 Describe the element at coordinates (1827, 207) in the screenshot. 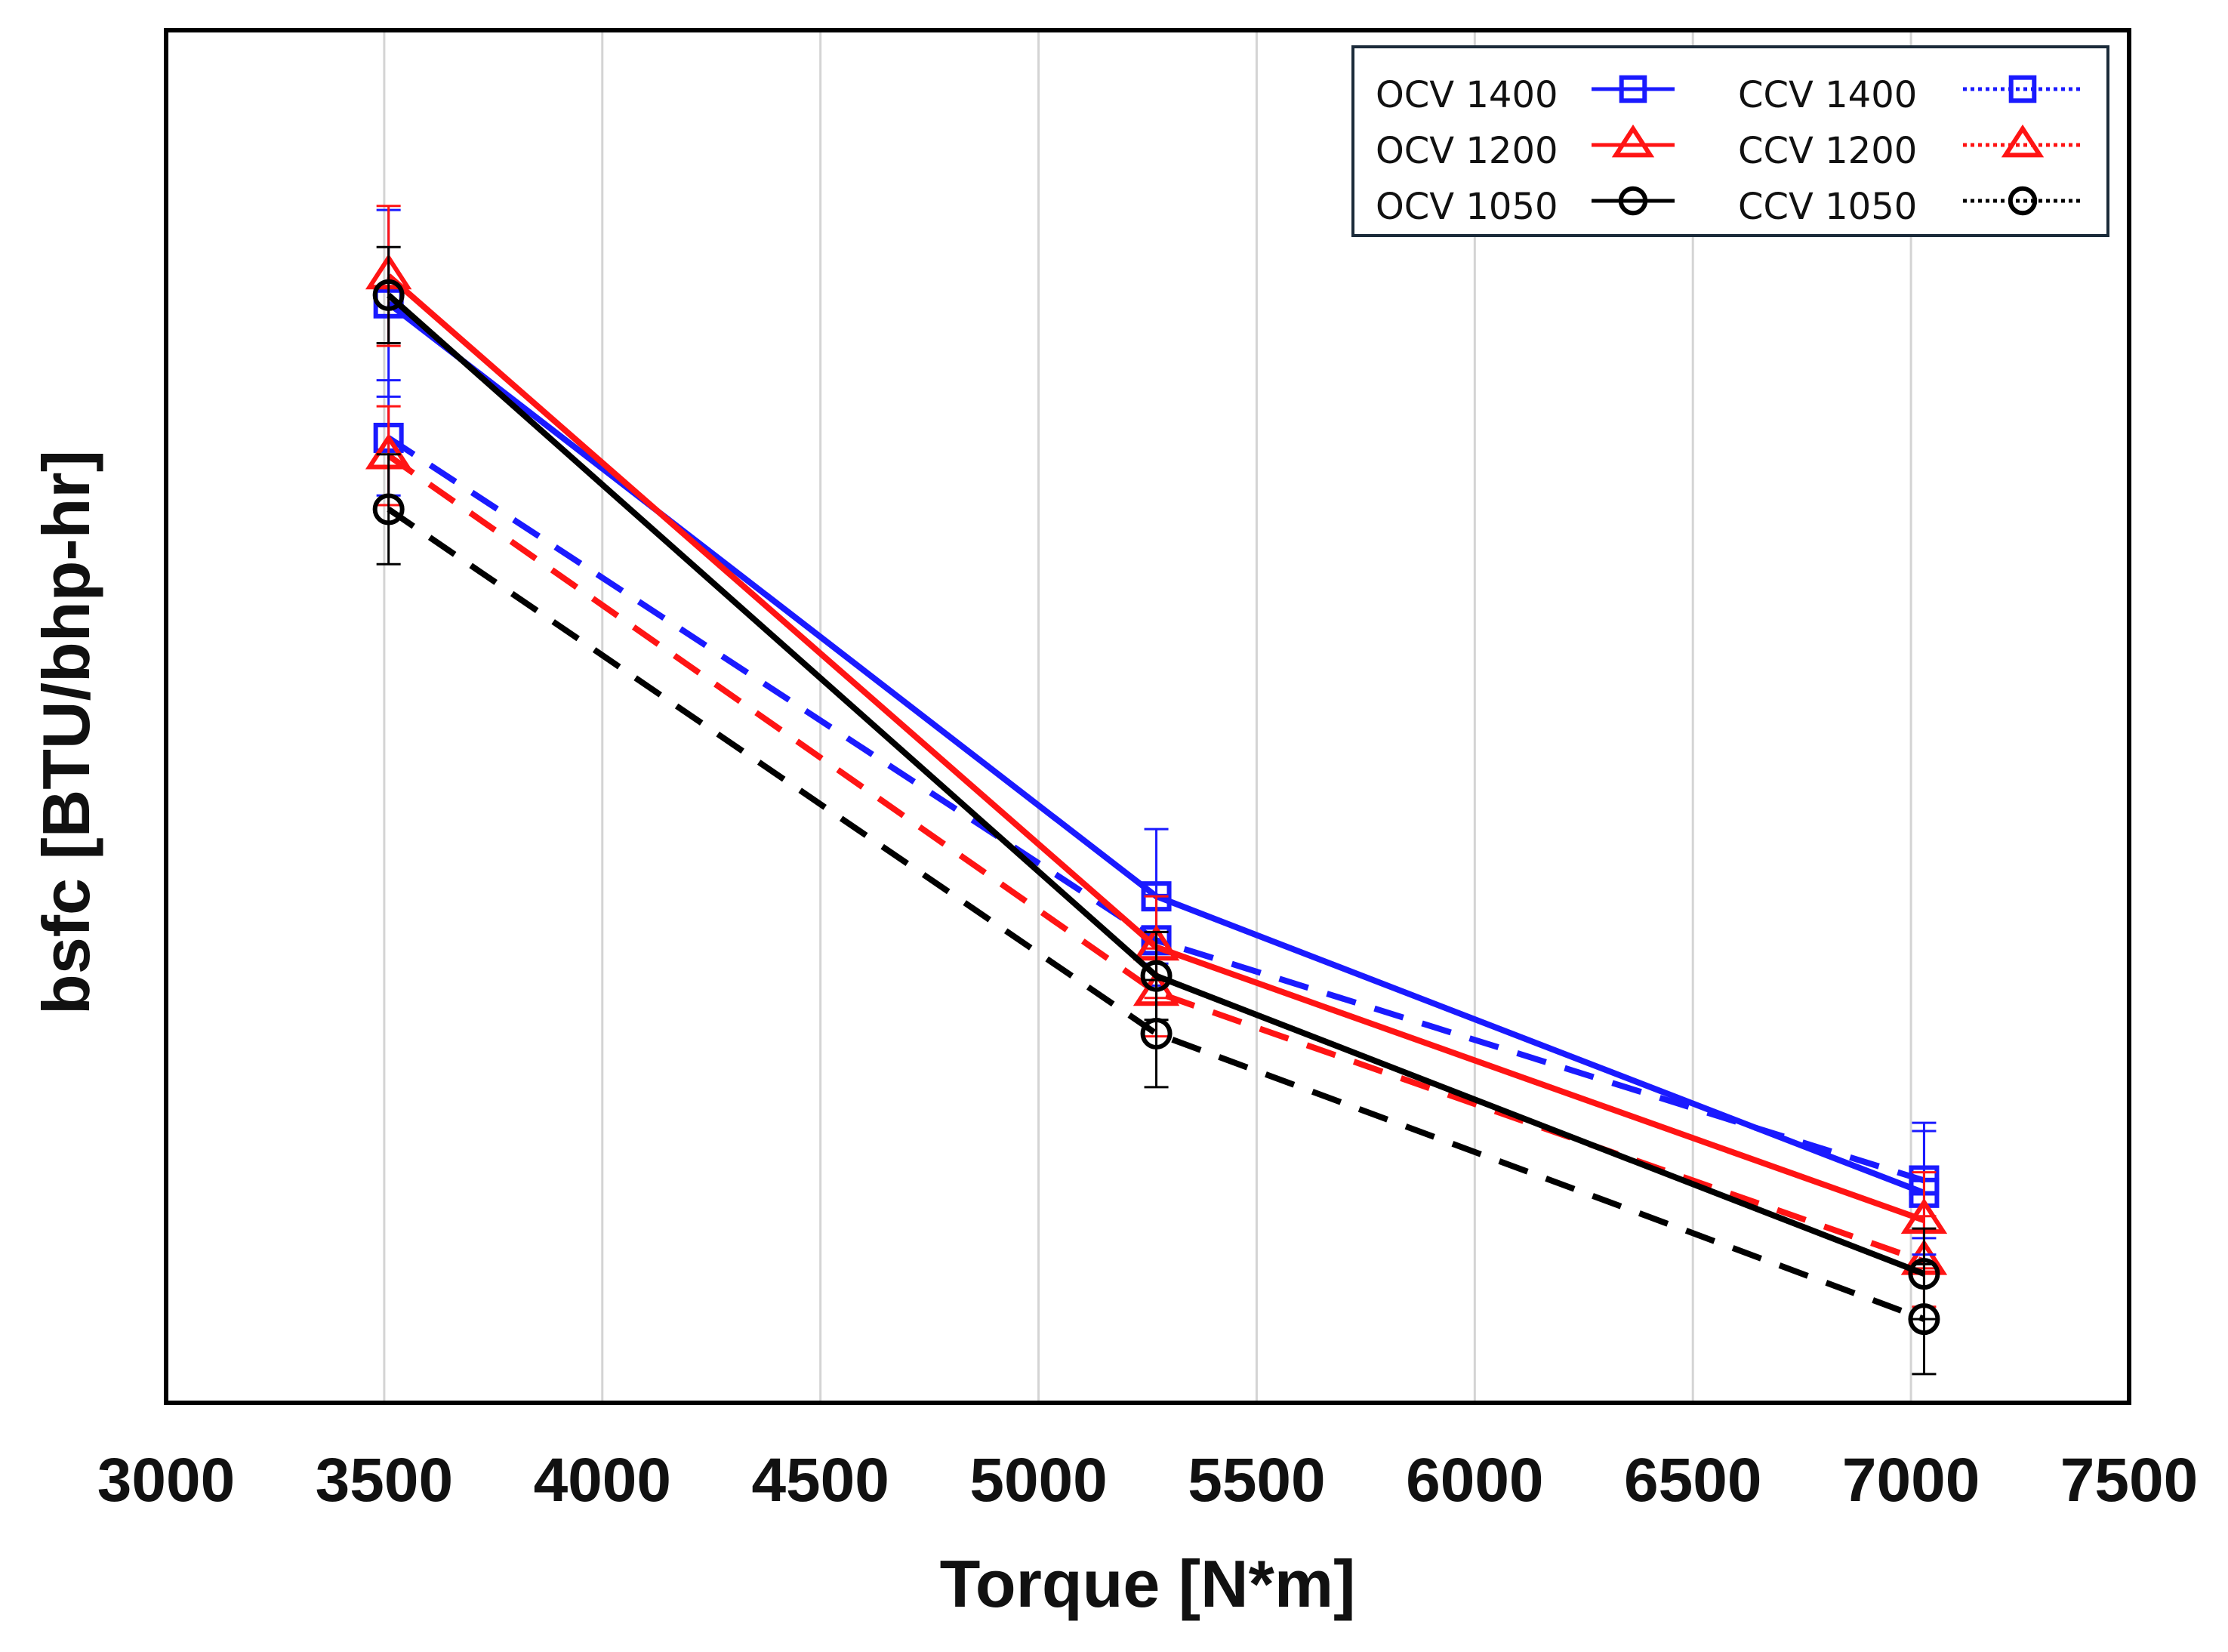

I see `legend-label-ccv-1050: CCV 1050` at that location.